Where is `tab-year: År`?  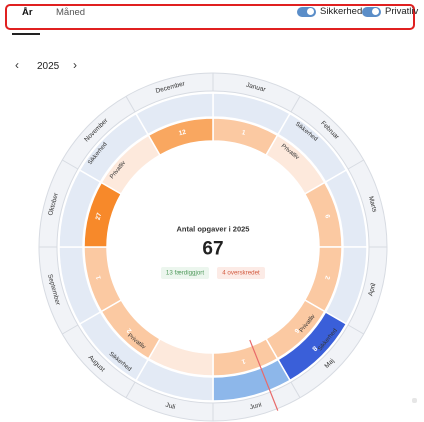
tab-year: År is located at coordinates (27, 12).